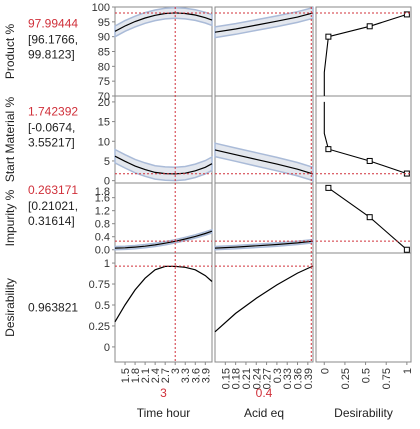  What do you see at coordinates (104, 103) in the screenshot?
I see `y-tick-label: 20` at bounding box center [104, 103].